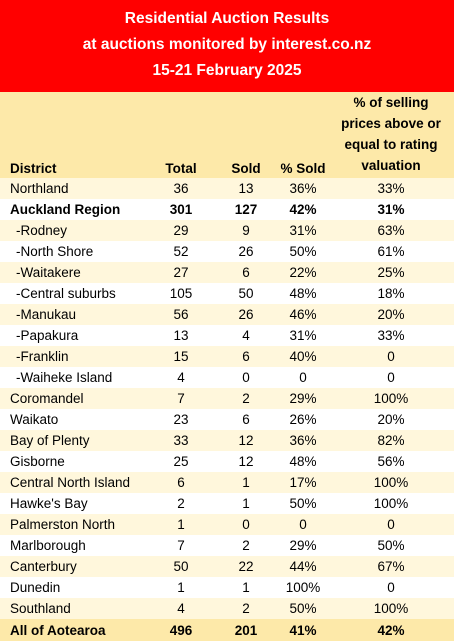 The image size is (454, 642). I want to click on valuation-header-line: valuation, so click(391, 165).